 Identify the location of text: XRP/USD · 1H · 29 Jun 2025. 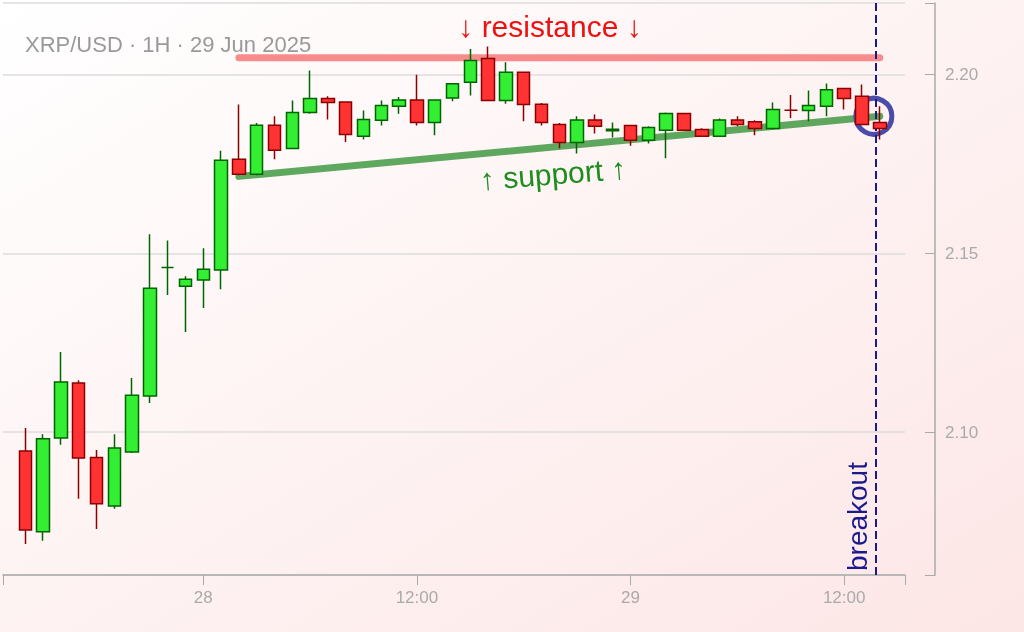
(168, 44).